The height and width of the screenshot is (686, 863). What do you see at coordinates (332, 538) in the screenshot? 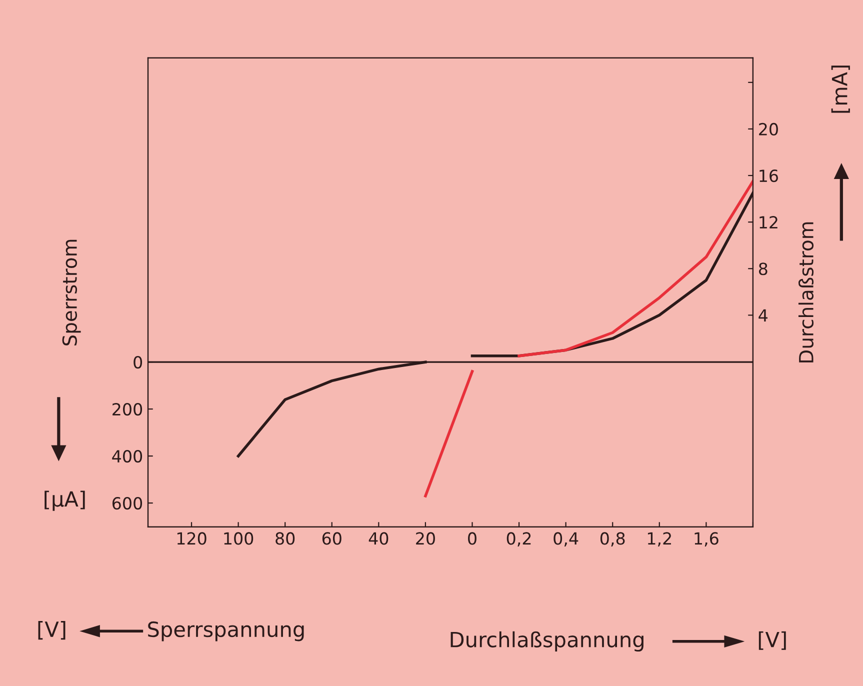
I see `x-tick-label: 60` at bounding box center [332, 538].